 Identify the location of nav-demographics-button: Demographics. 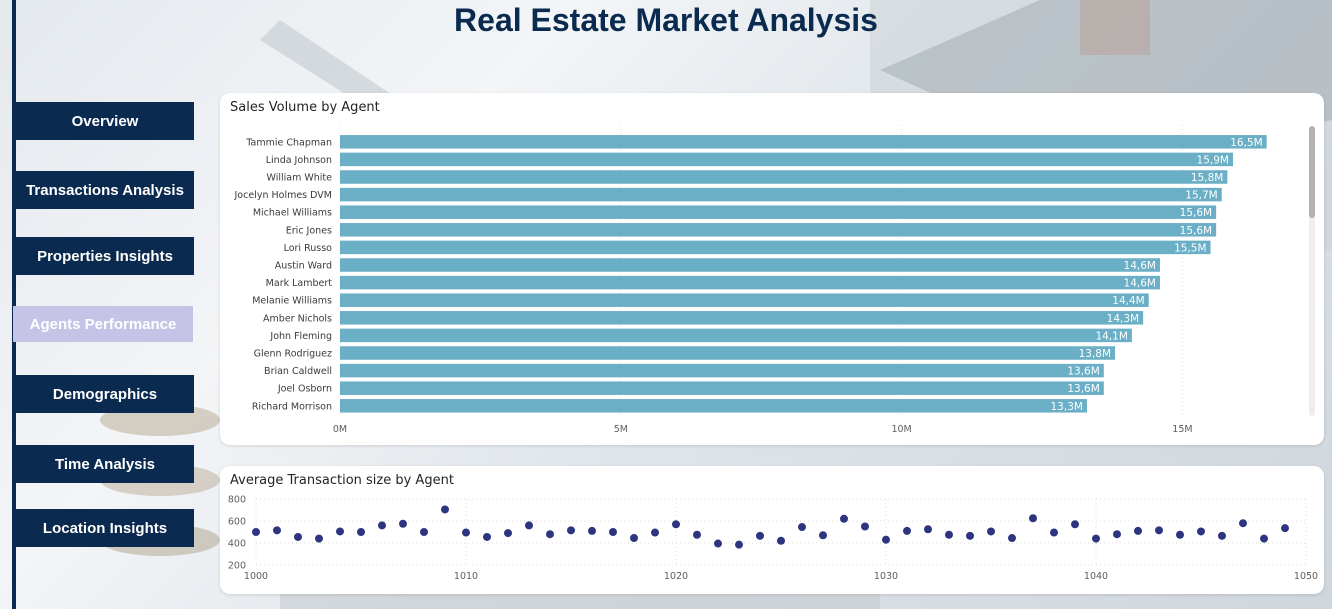
(105, 394).